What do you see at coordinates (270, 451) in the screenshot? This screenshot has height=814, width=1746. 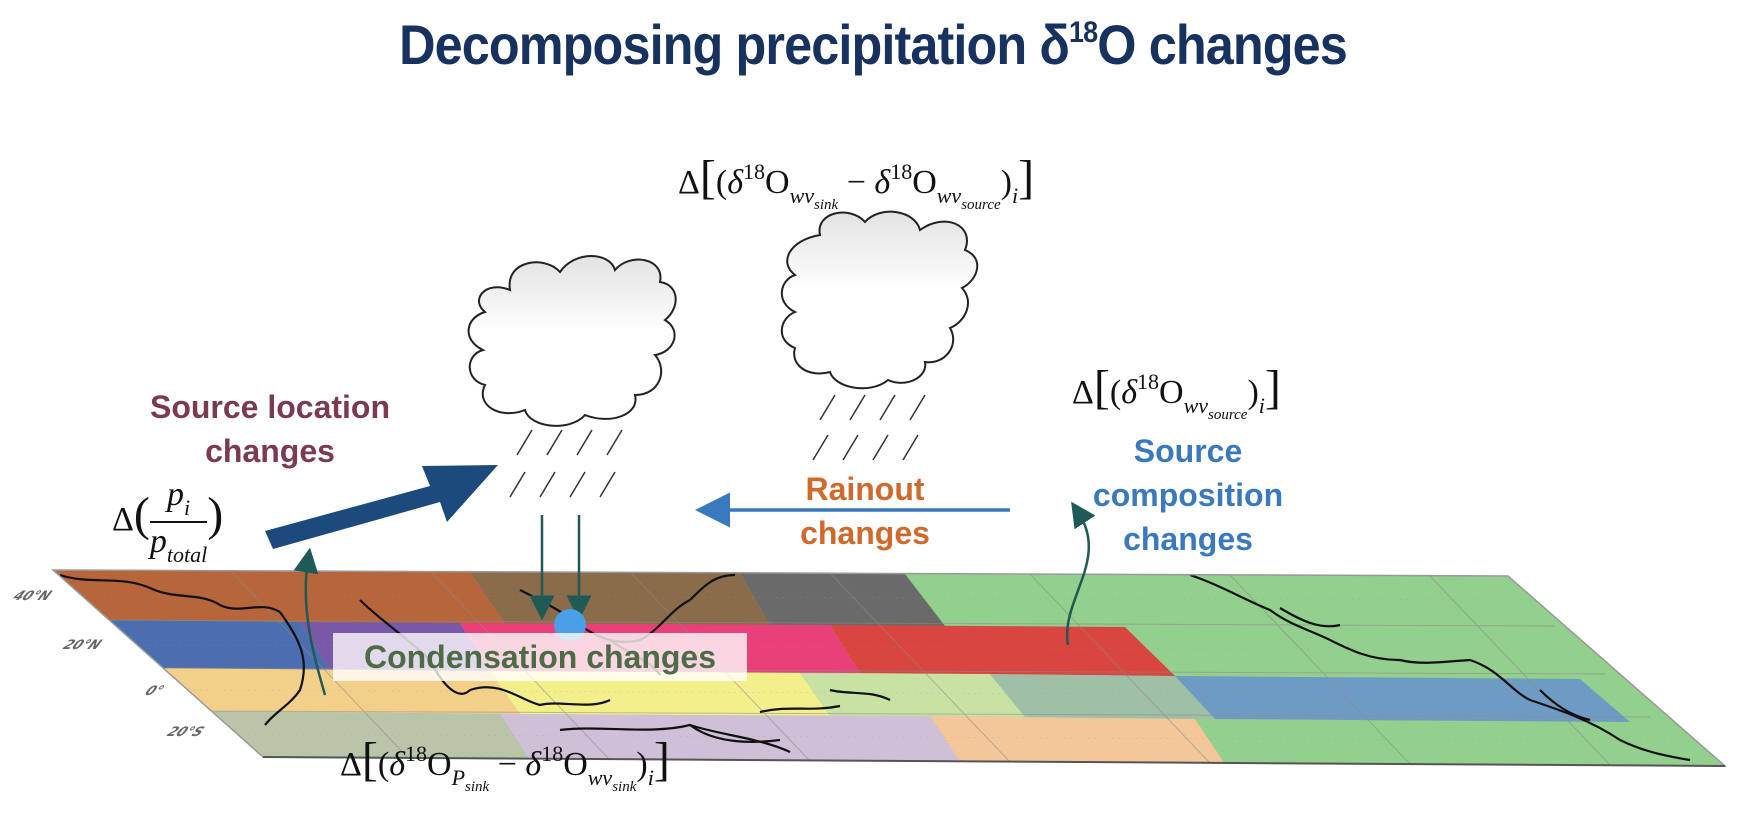 I see `source-location-line2: changes` at bounding box center [270, 451].